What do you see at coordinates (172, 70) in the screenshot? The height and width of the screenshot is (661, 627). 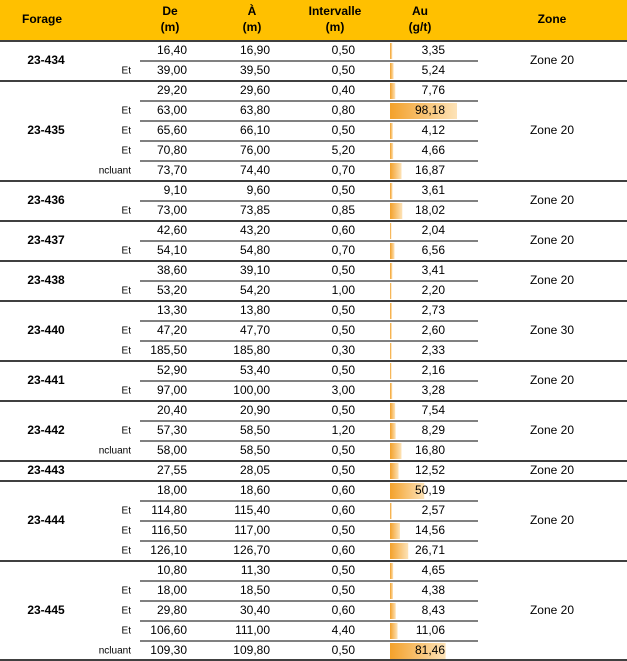 I see `de-cell: 39,00` at bounding box center [172, 70].